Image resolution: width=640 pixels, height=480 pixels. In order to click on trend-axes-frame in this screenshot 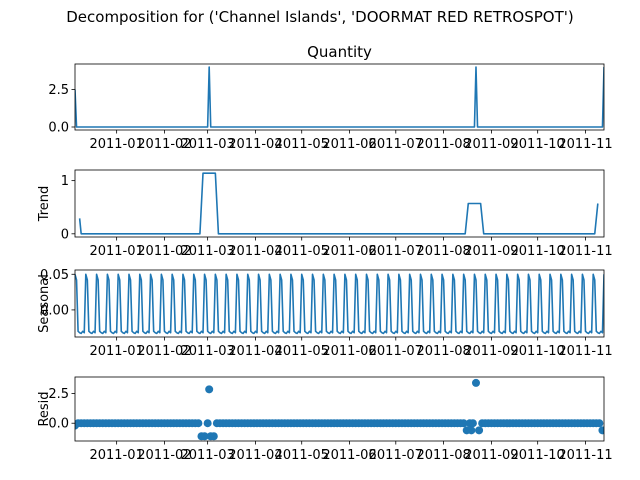, I will do `click(339, 203)`.